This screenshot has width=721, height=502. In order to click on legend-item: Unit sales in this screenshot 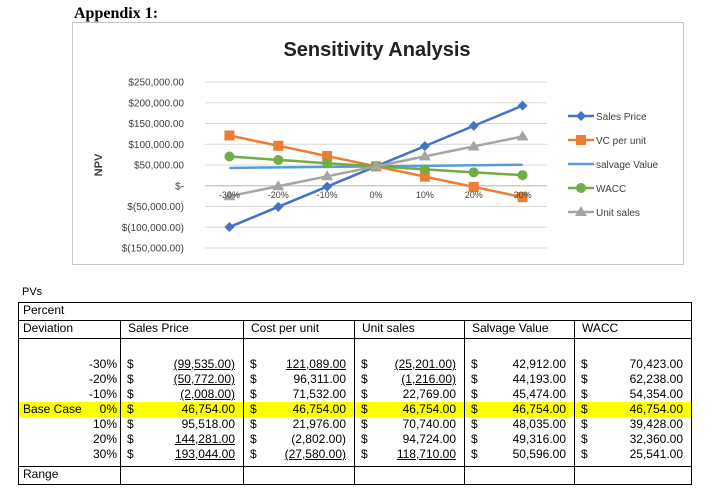, I will do `click(604, 212)`.